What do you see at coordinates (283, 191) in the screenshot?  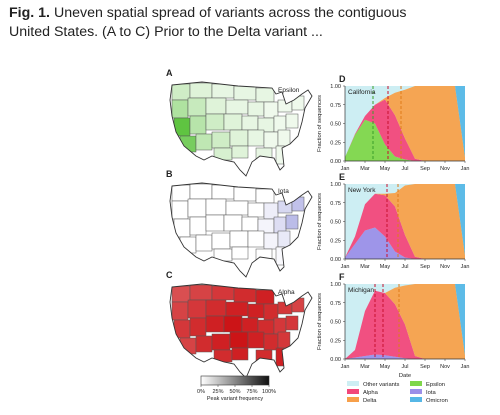 I see `map-variant-label: Iota` at bounding box center [283, 191].